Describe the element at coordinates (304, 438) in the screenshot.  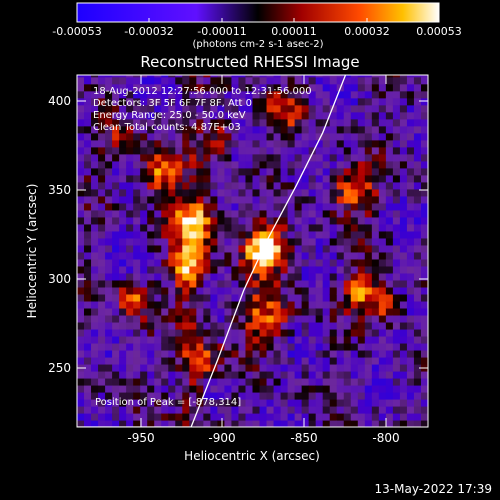
I see `x-tick-label: -850` at that location.